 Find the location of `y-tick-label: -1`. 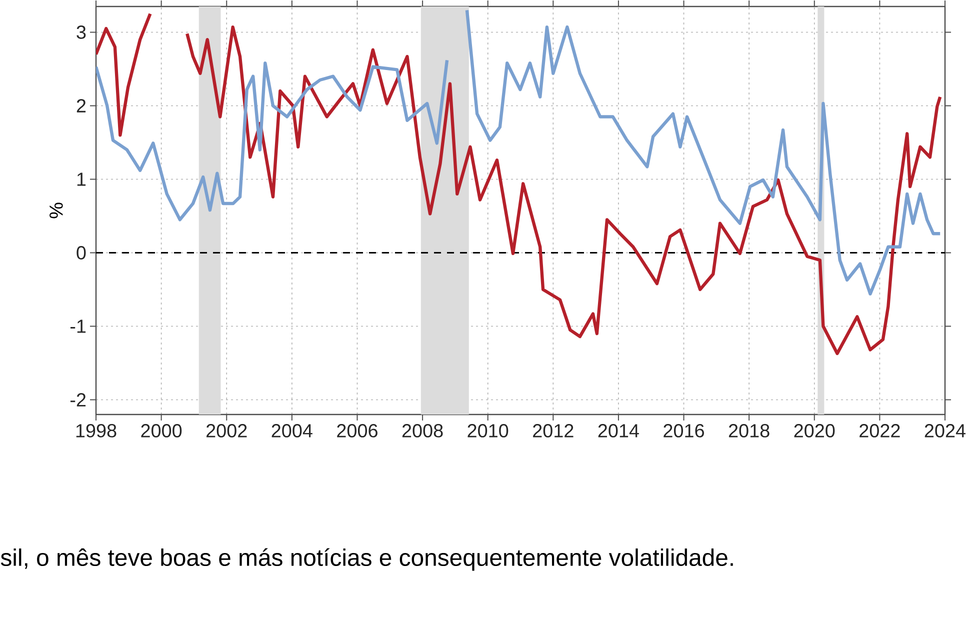

y-tick-label: -1 is located at coordinates (78, 326).